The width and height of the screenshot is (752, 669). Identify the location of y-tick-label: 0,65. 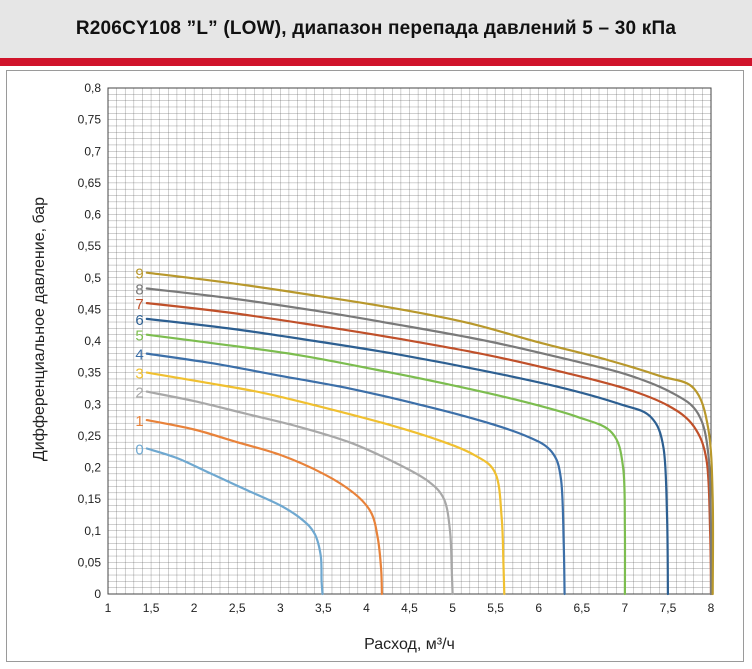
(90, 183).